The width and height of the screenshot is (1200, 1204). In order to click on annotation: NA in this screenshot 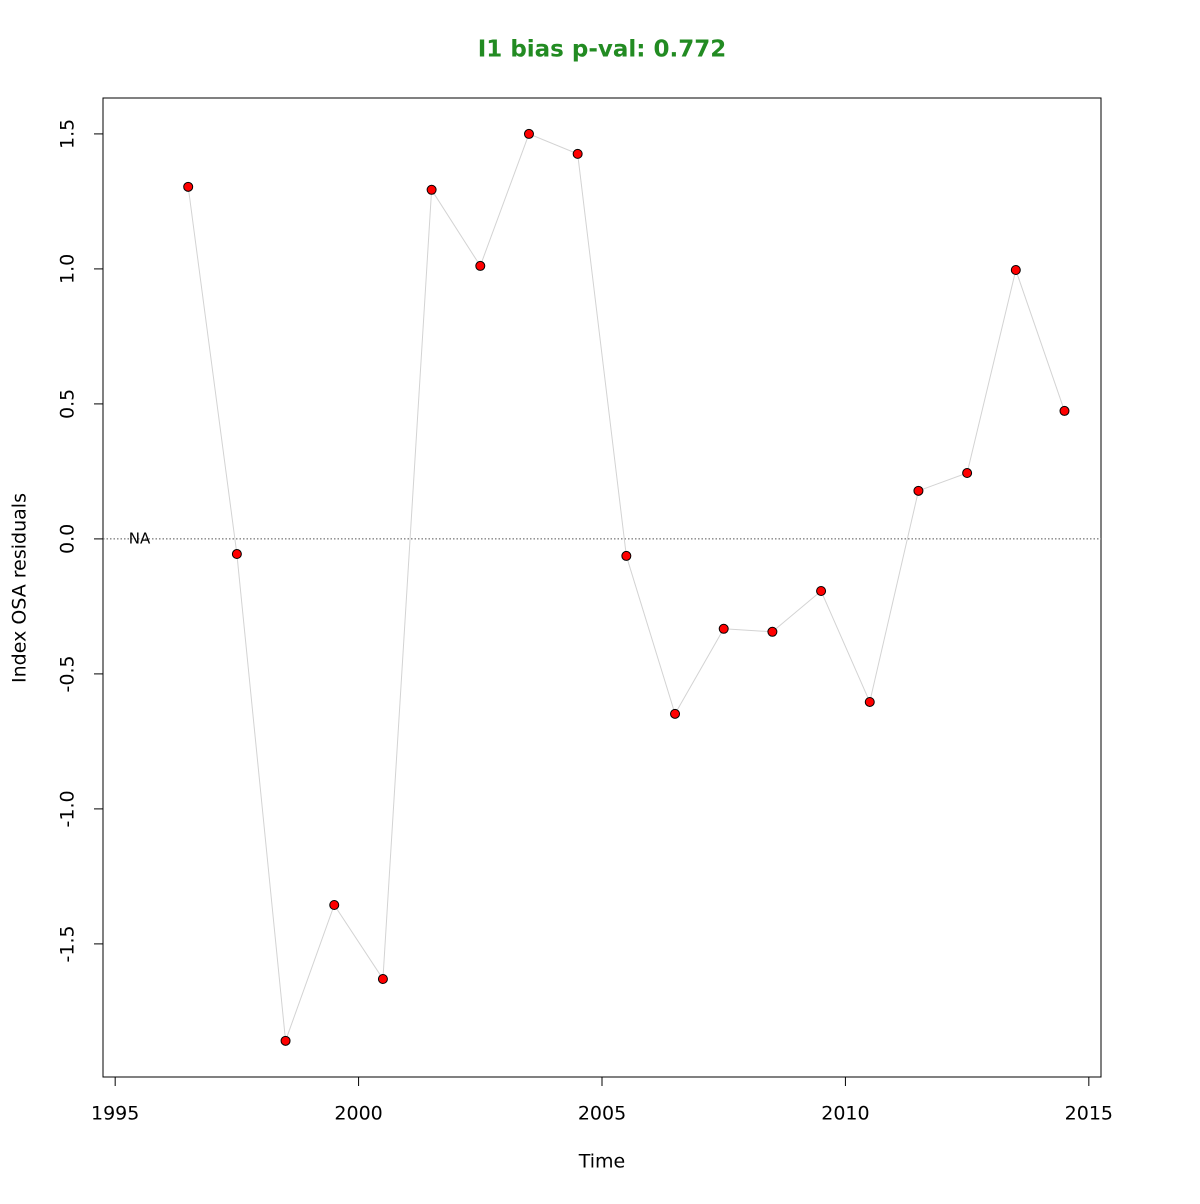, I will do `click(140, 538)`.